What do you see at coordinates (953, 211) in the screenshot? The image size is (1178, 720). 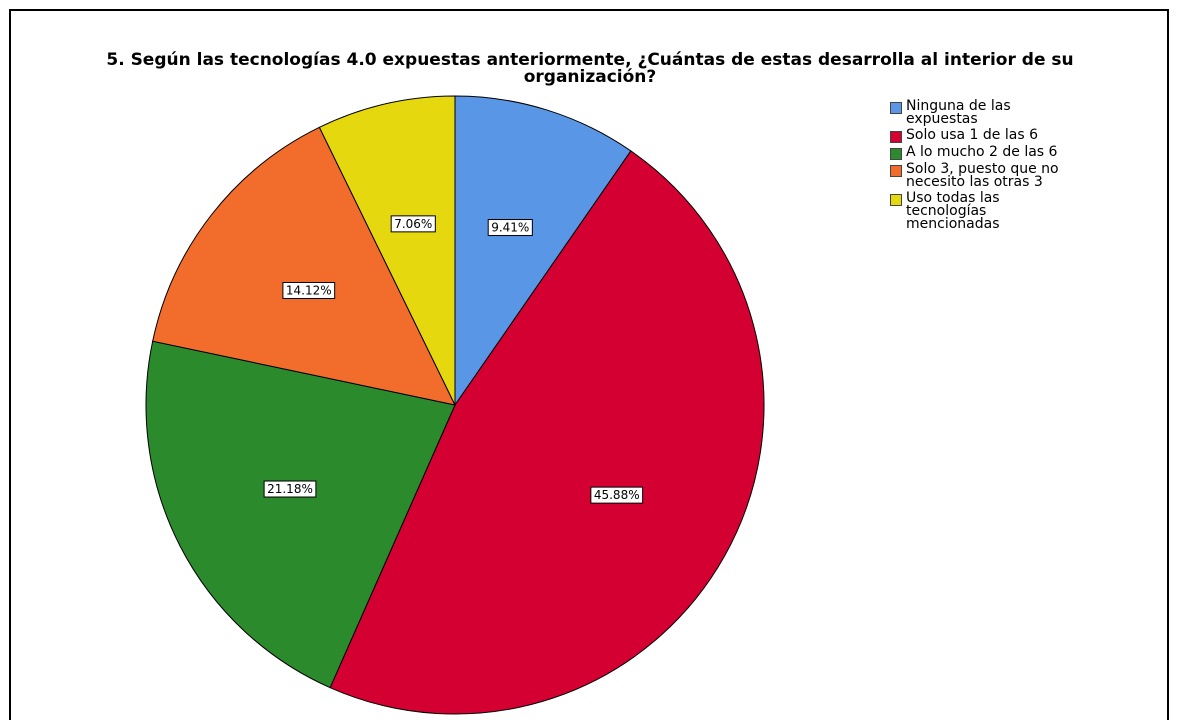 I see `legend-label: Uso todas las tecnologías mencionadas` at bounding box center [953, 211].